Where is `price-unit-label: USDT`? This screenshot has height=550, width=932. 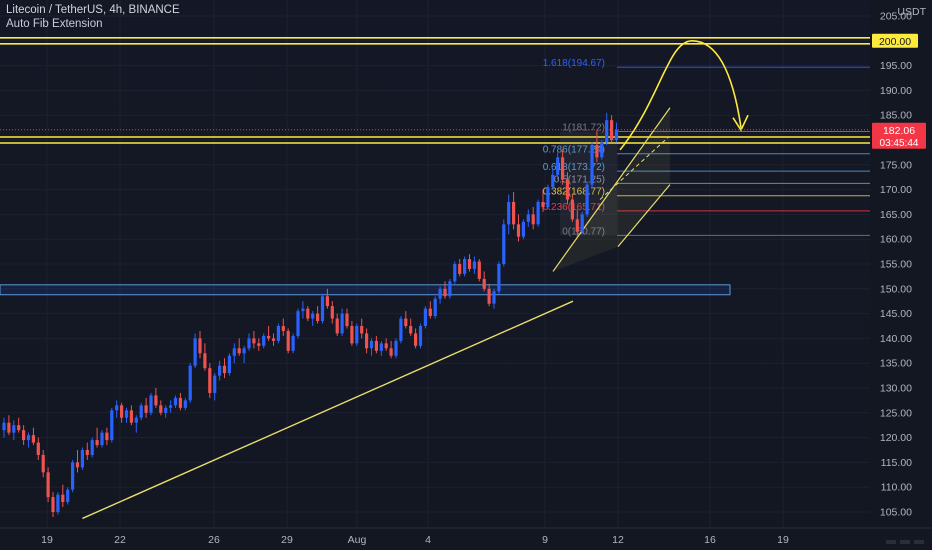
price-unit-label: USDT is located at coordinates (911, 12).